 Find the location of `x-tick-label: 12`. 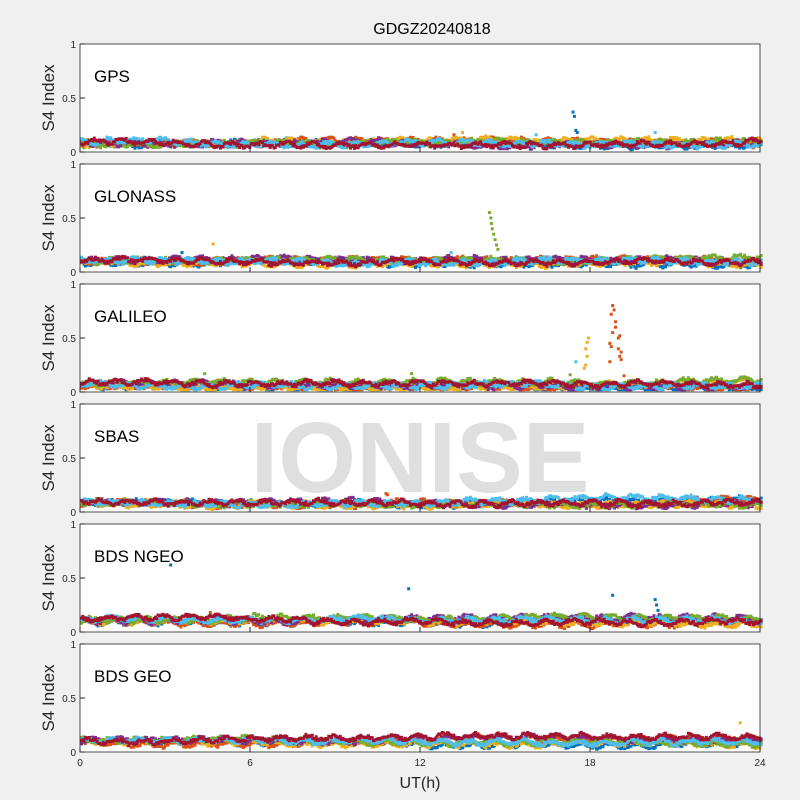

x-tick-label: 12 is located at coordinates (420, 763).